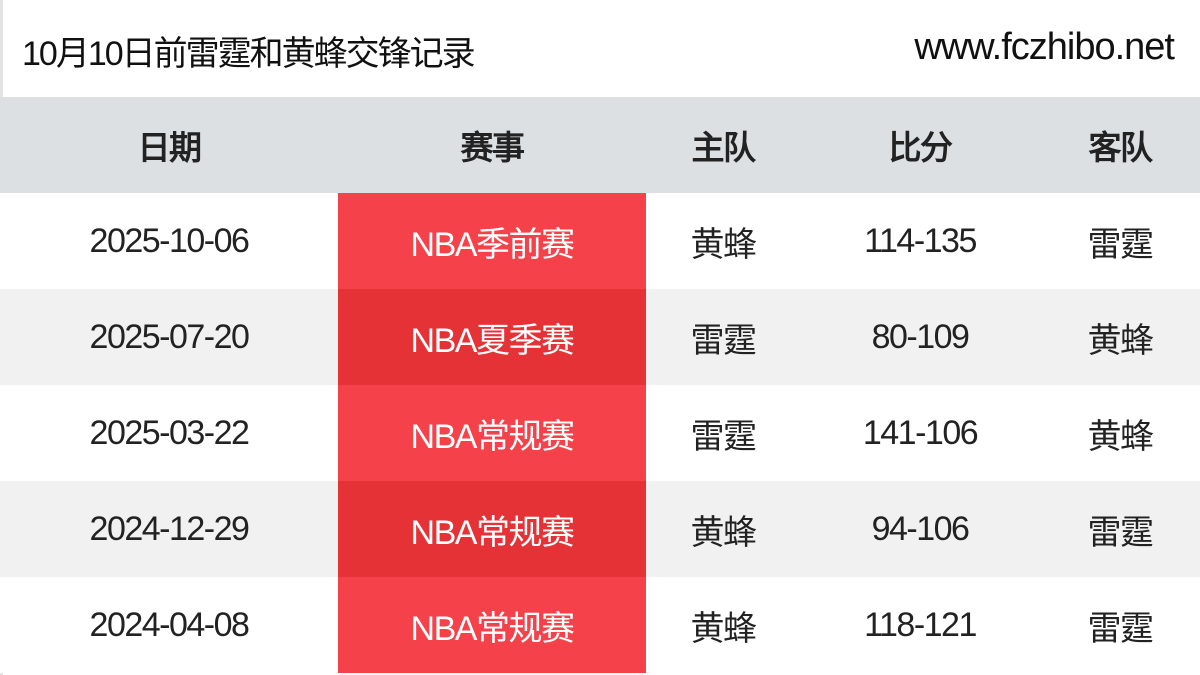 This screenshot has height=675, width=1200. What do you see at coordinates (492, 145) in the screenshot?
I see `column-header-event: 赛事` at bounding box center [492, 145].